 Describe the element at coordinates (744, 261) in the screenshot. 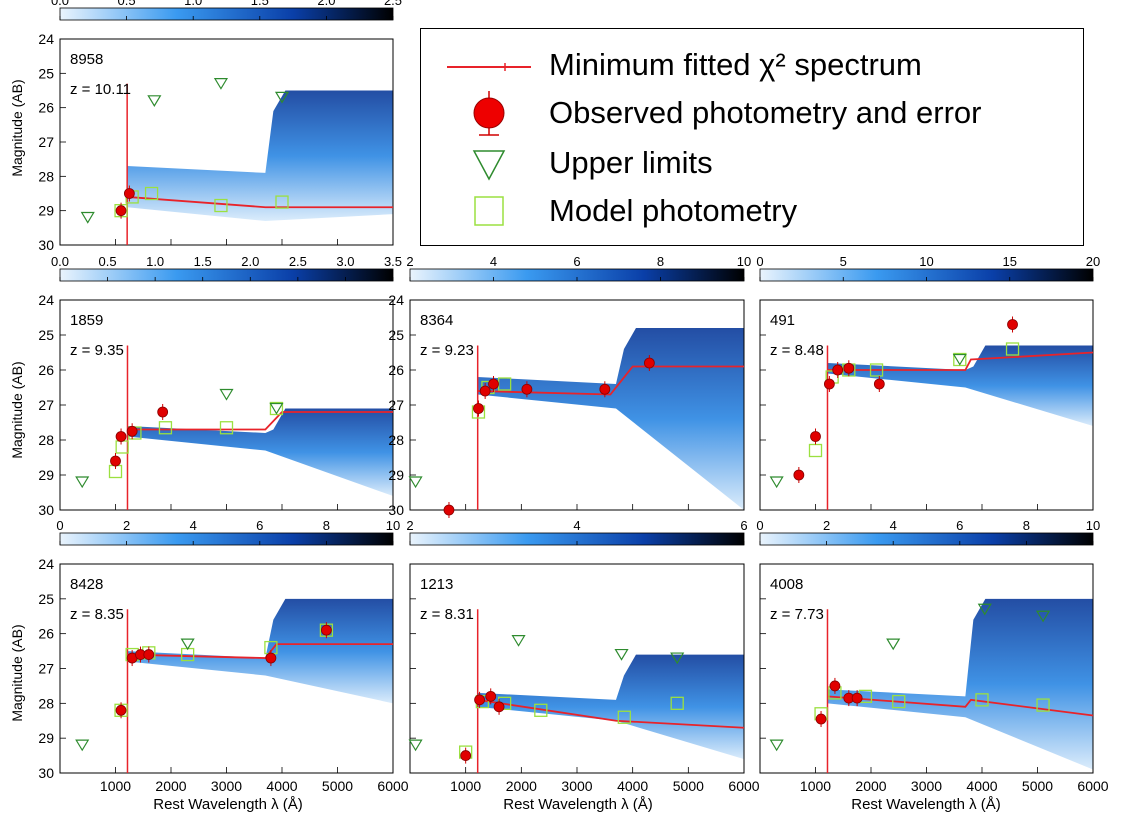

I see `colorbar-tick-label: 10` at that location.